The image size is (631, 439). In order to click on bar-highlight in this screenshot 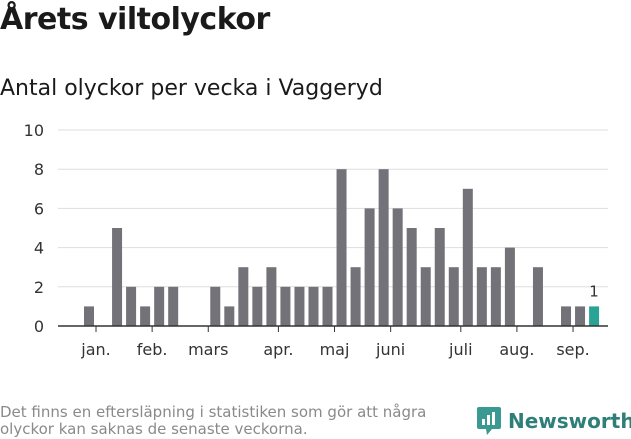, I will do `click(594, 316)`.